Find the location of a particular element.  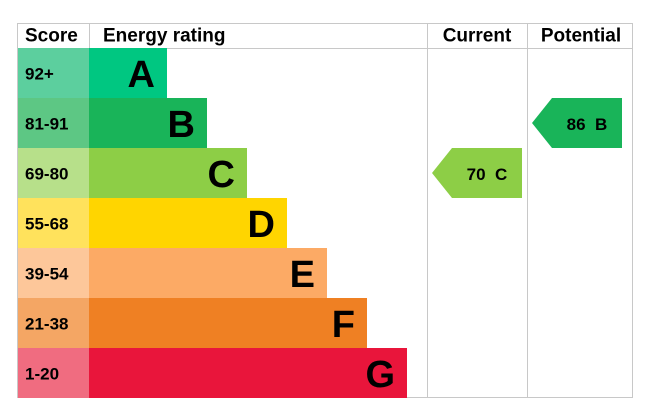

current-score: 70 is located at coordinates (476, 174).